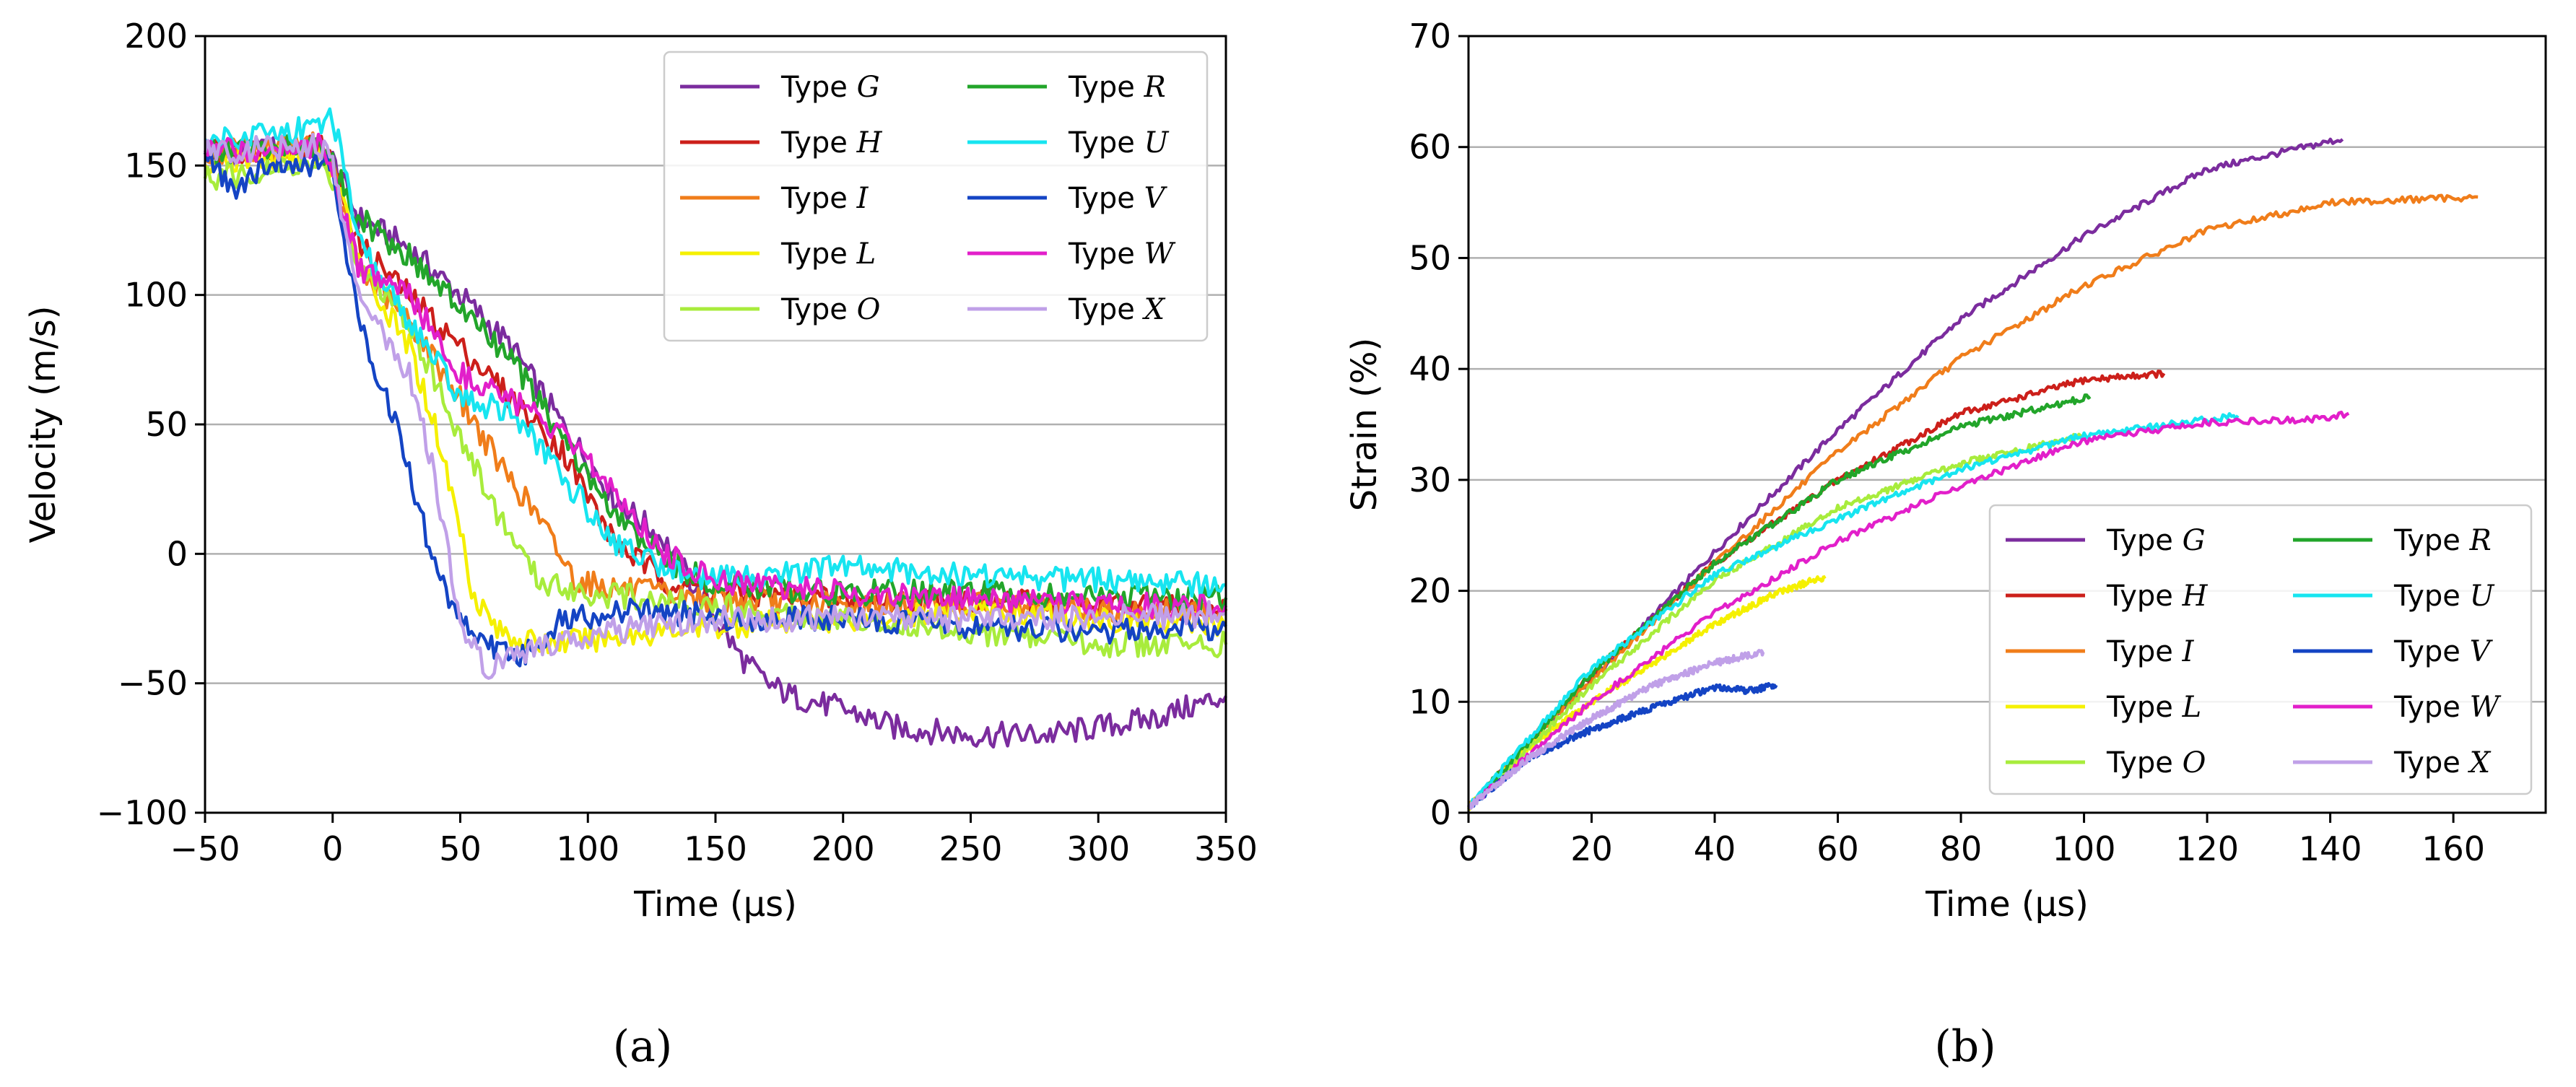 This screenshot has height=1087, width=2576. Describe the element at coordinates (142, 812) in the screenshot. I see `y-tick-label: −100` at that location.